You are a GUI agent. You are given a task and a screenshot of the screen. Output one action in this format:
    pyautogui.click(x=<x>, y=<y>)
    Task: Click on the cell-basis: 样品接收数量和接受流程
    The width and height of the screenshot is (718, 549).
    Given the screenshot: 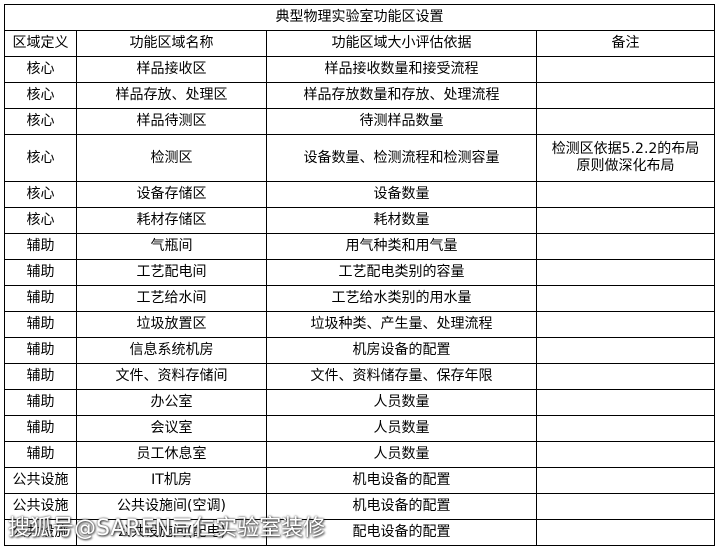 What is the action you would take?
    pyautogui.click(x=401, y=69)
    